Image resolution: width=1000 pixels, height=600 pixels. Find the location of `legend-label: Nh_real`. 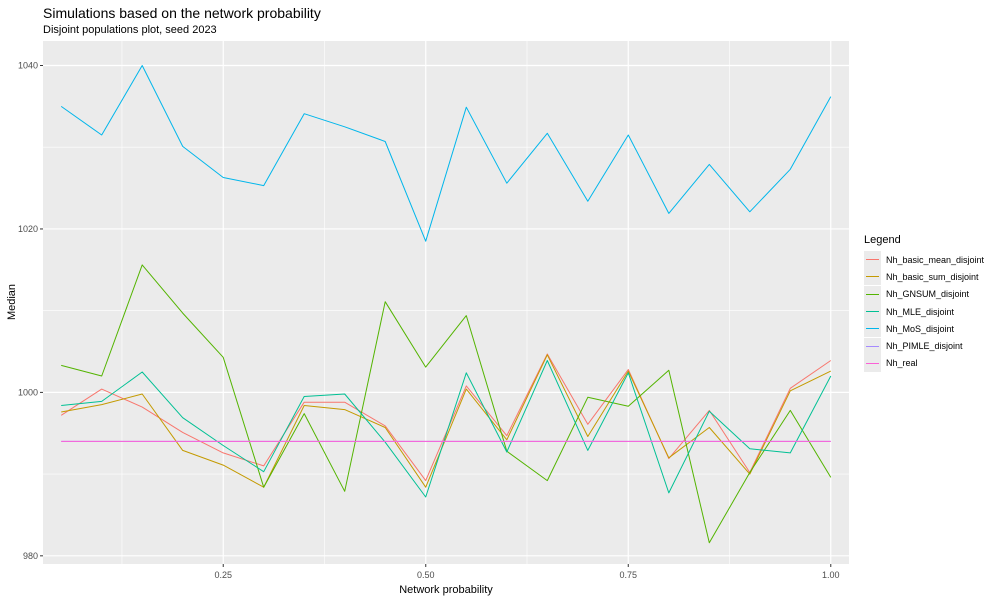

legend-label: Nh_real is located at coordinates (902, 363).